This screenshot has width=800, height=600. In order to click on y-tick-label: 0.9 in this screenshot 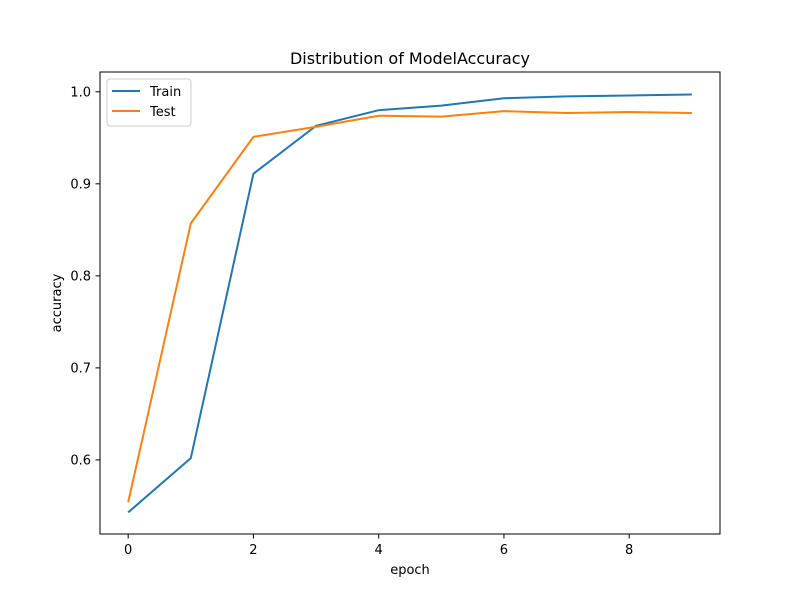, I will do `click(80, 184)`.